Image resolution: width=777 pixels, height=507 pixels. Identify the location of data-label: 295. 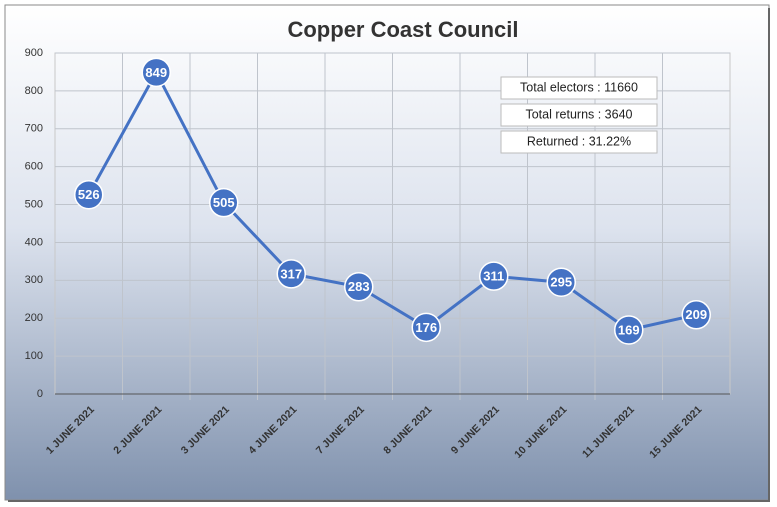
(561, 282).